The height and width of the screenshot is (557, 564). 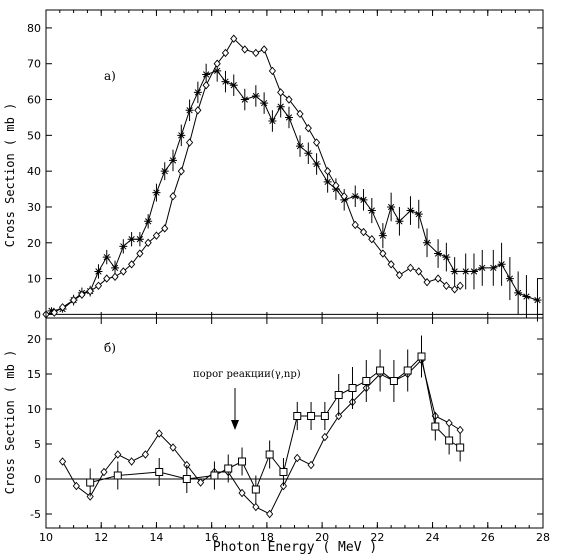 I want to click on y-tick-label: 10, so click(x=34, y=409).